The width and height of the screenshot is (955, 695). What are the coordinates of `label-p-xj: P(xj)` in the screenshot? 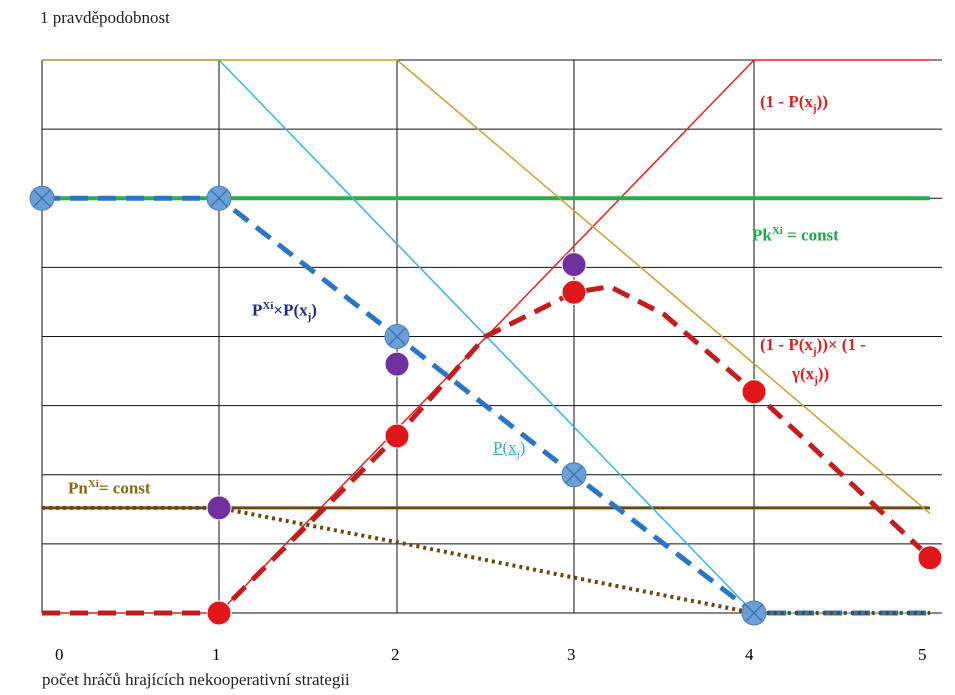 It's located at (509, 449).